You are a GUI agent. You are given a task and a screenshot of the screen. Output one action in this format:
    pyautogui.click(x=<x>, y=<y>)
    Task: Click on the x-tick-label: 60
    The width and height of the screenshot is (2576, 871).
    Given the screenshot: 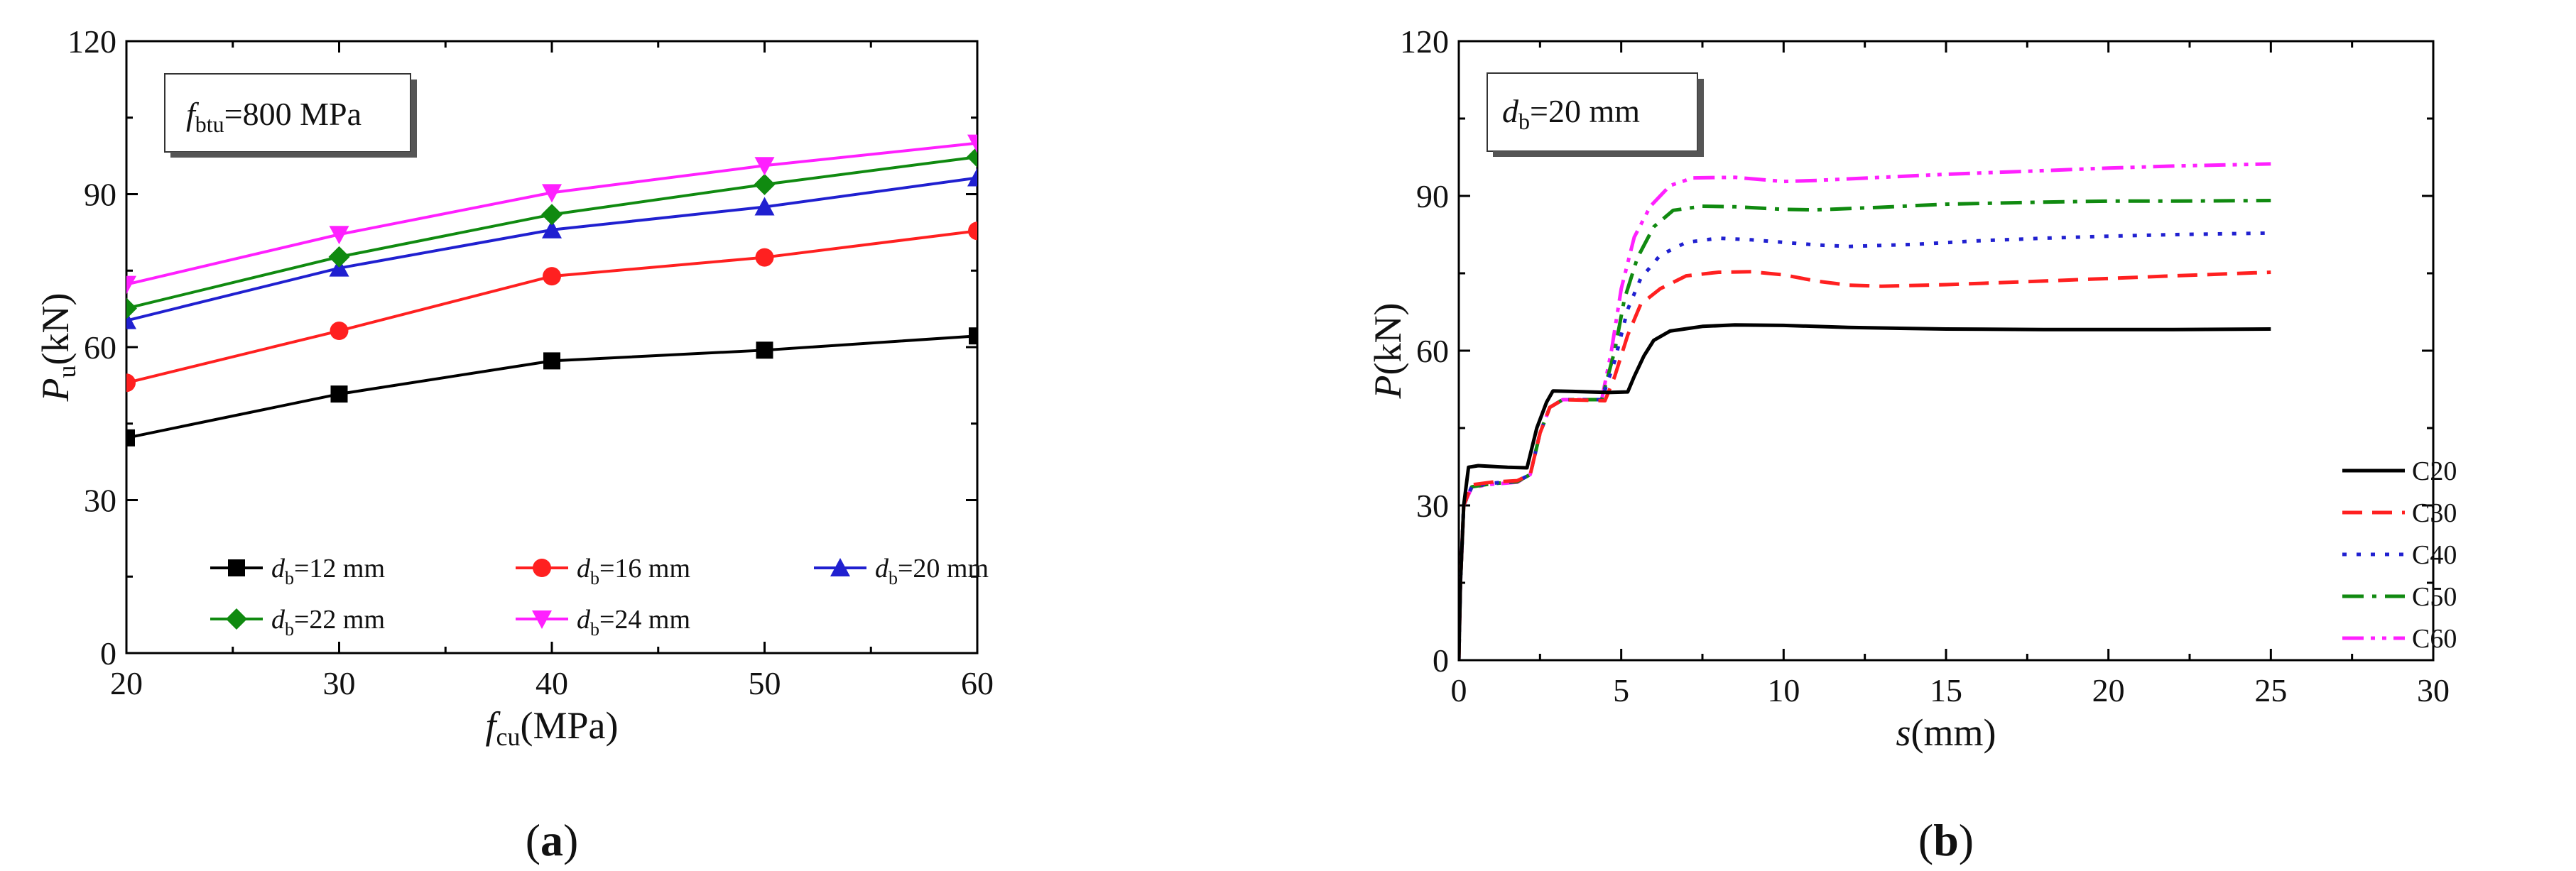 What is the action you would take?
    pyautogui.click(x=977, y=683)
    